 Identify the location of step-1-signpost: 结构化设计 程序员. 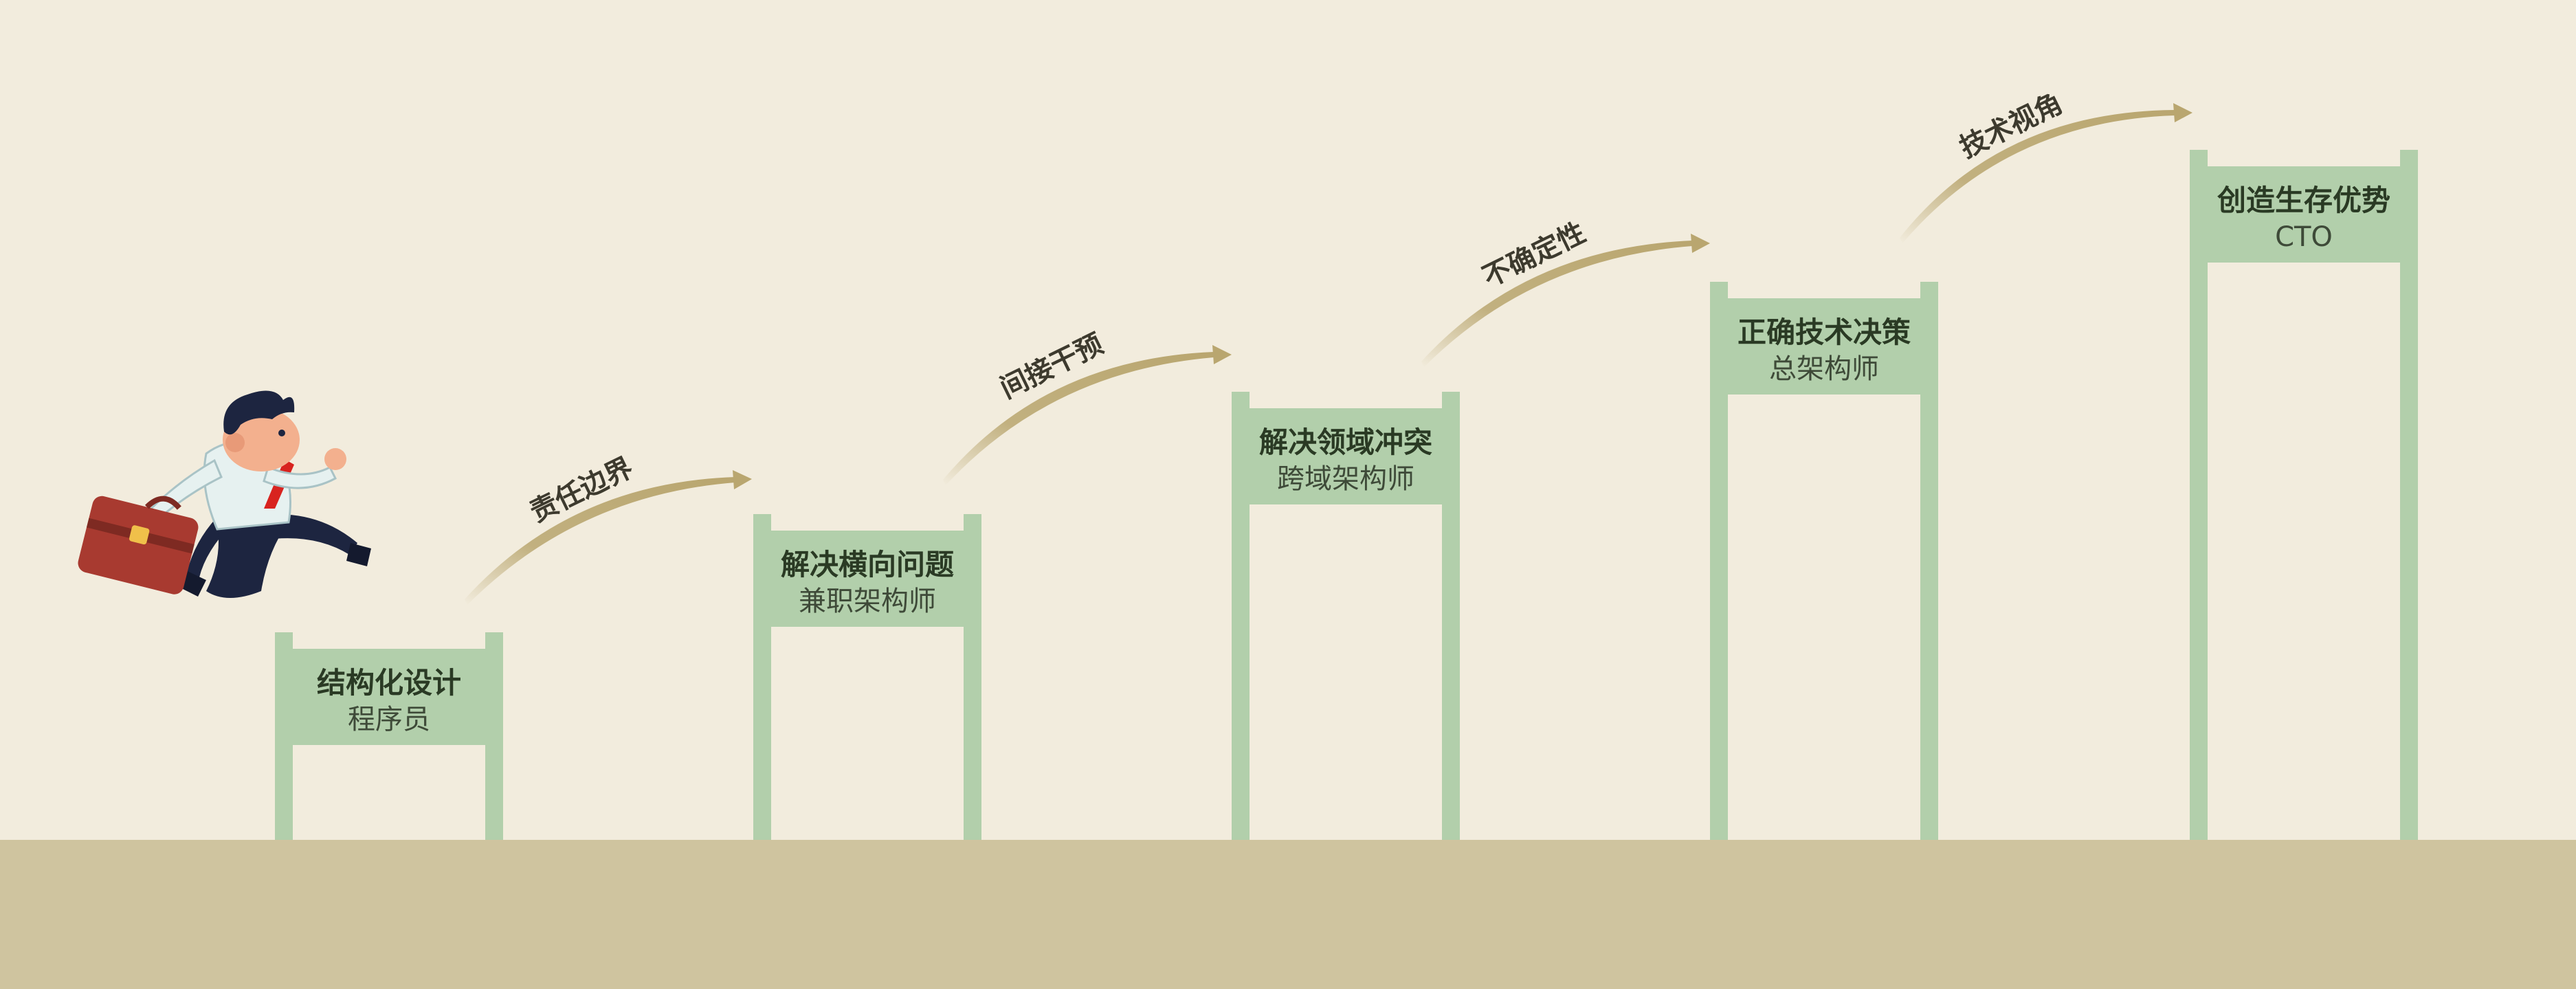
(389, 739).